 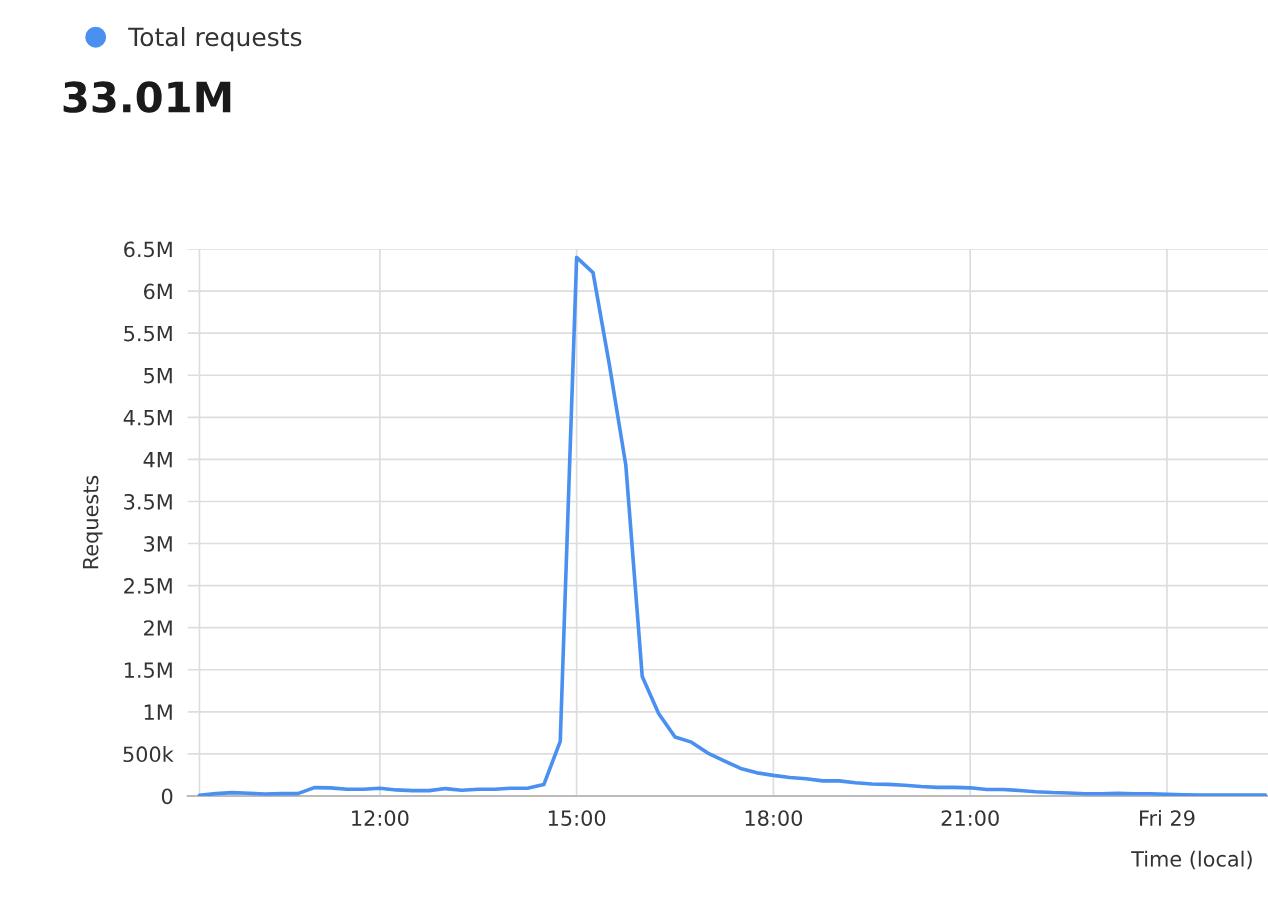 What do you see at coordinates (147, 418) in the screenshot?
I see `y-tick-label: 4.5M` at bounding box center [147, 418].